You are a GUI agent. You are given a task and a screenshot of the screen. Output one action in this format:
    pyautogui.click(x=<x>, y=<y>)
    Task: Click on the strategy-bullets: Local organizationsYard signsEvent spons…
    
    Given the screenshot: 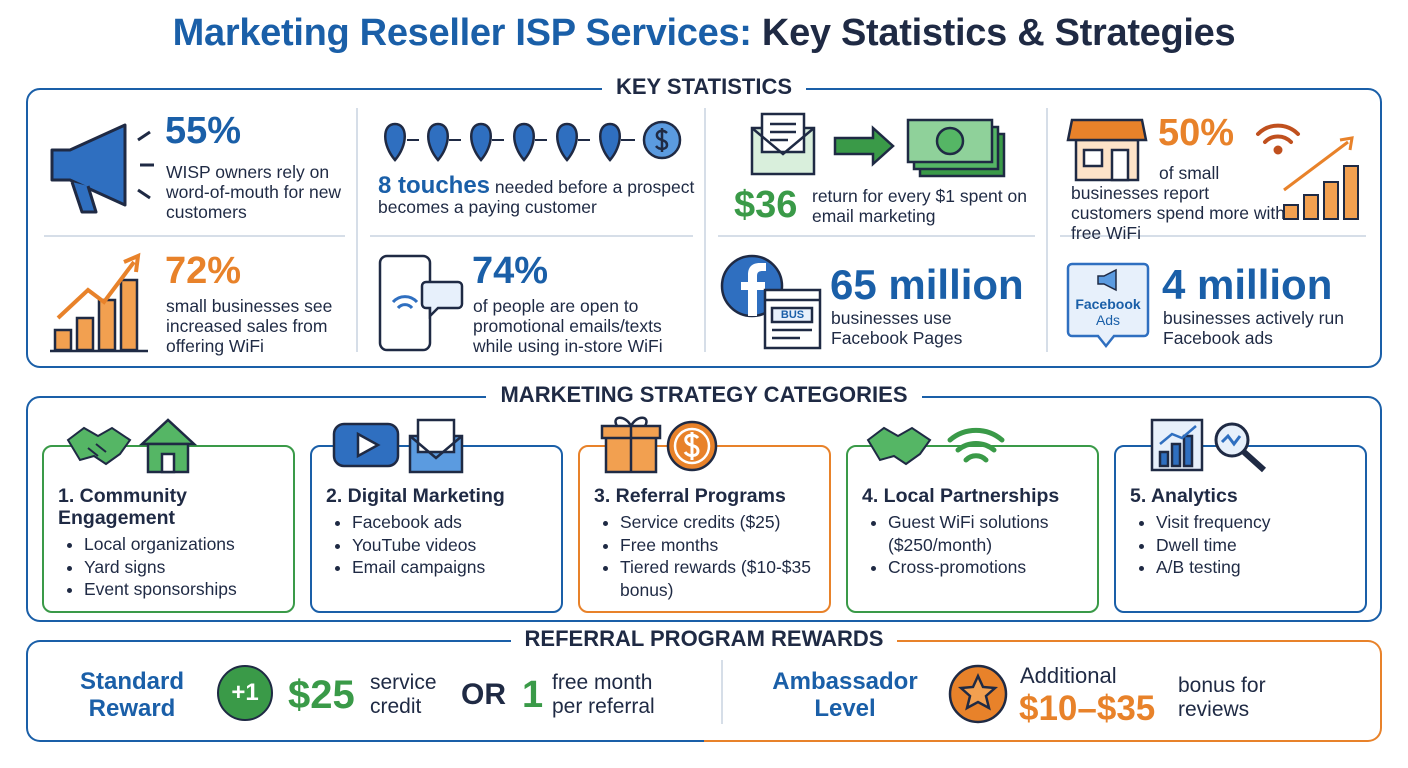 What is the action you would take?
    pyautogui.click(x=168, y=567)
    